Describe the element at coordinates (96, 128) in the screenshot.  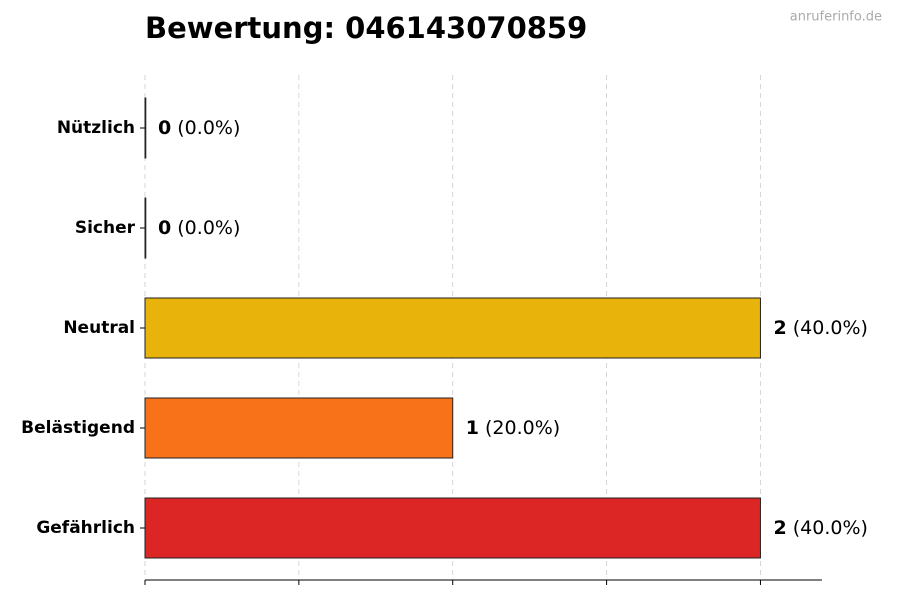
I see `y-tick-label: Nützlich` at that location.